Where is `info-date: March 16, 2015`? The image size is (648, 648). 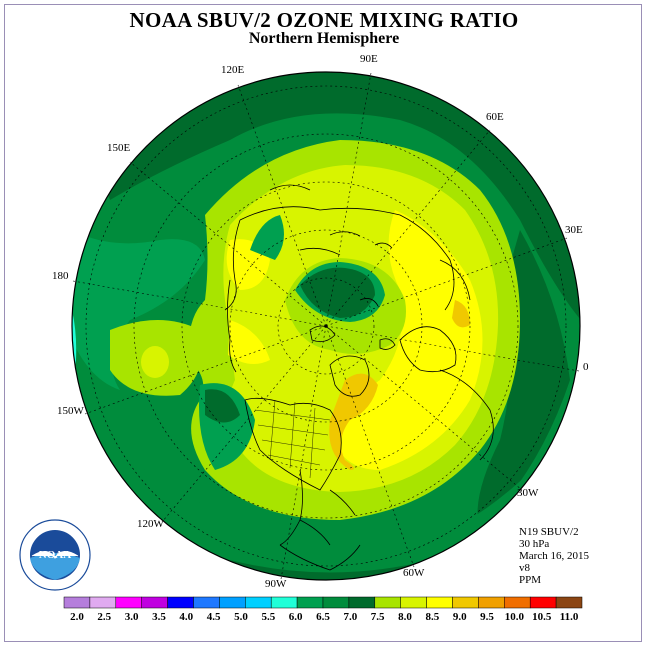 info-date: March 16, 2015 is located at coordinates (554, 556).